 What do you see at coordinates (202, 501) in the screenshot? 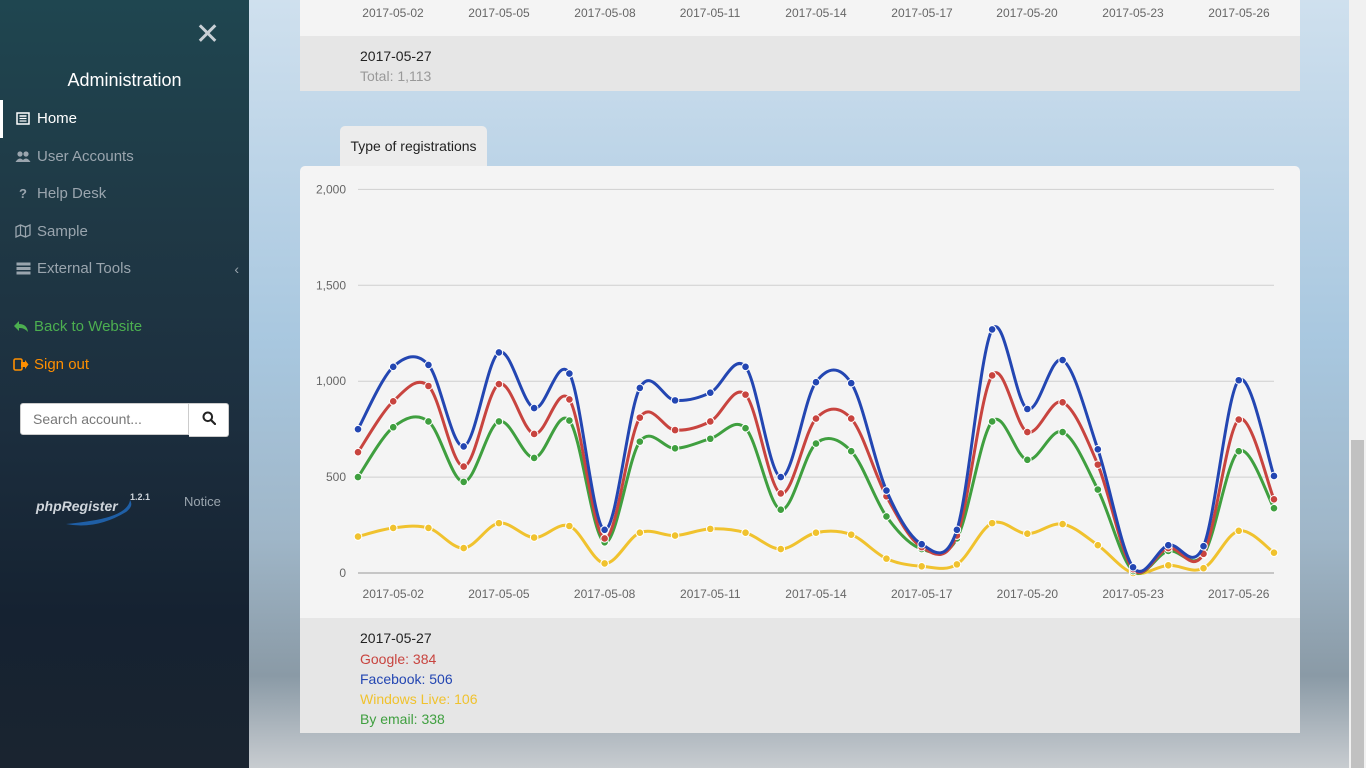
I see `notice-link: Notice` at bounding box center [202, 501].